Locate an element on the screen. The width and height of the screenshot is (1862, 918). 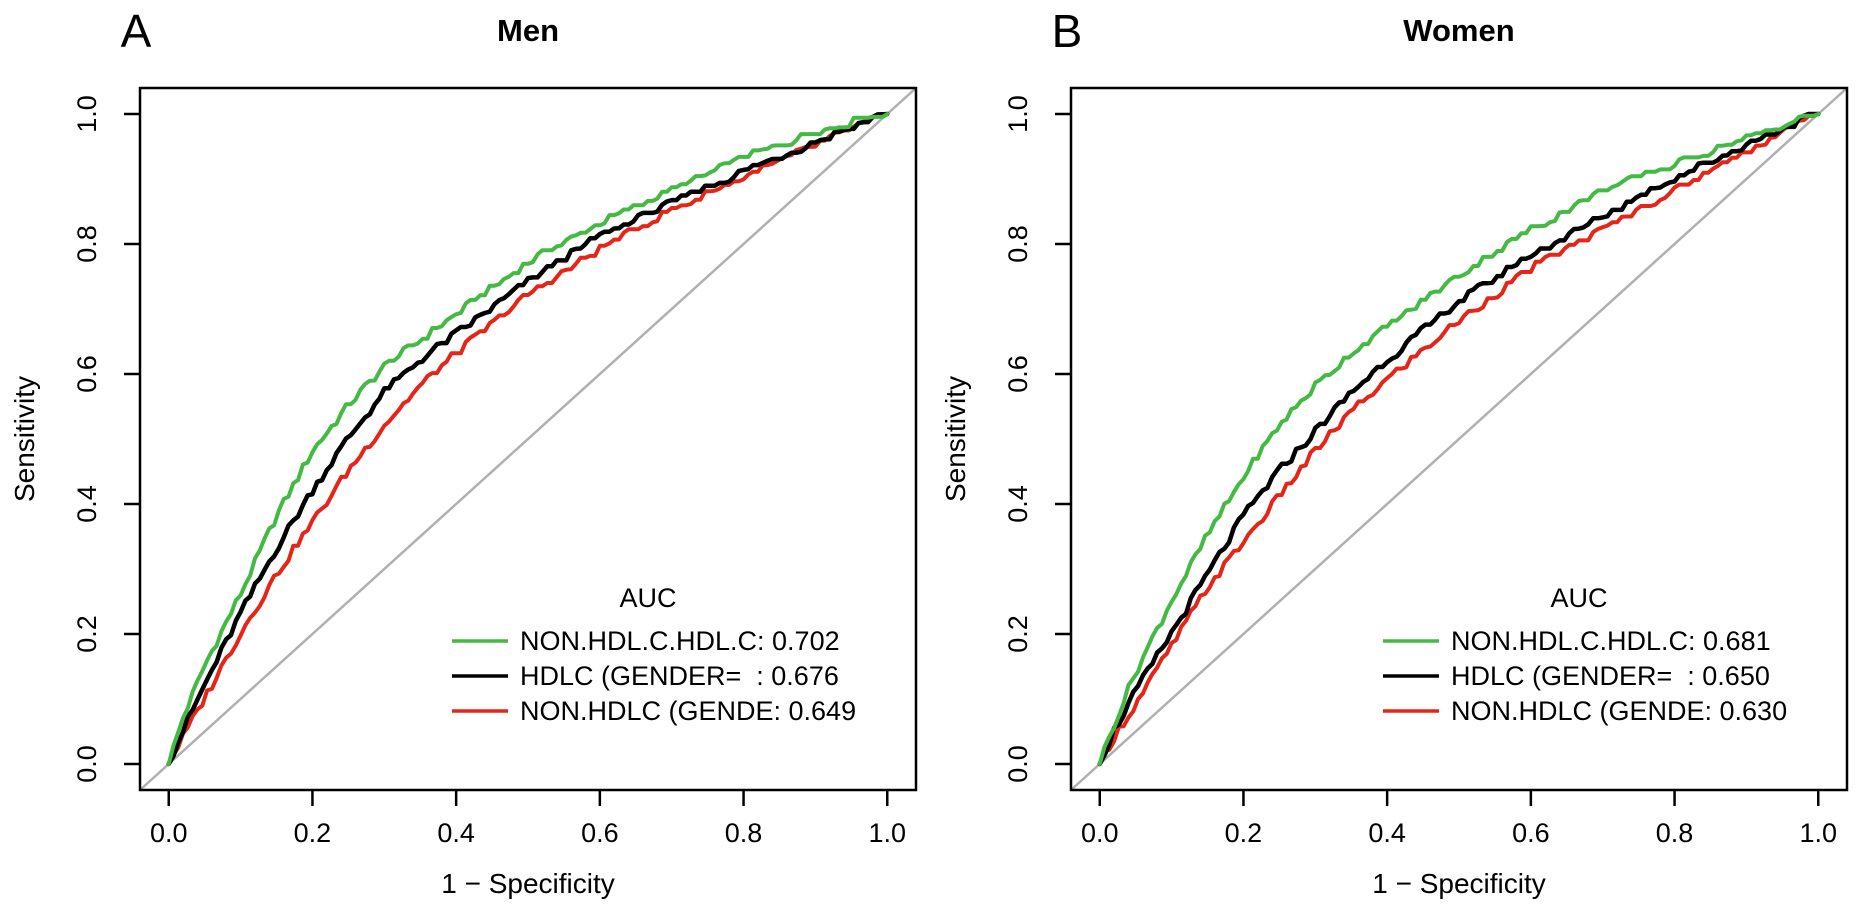
legend-label-black: HDLC (GENDER= : 0.650 is located at coordinates (1610, 676).